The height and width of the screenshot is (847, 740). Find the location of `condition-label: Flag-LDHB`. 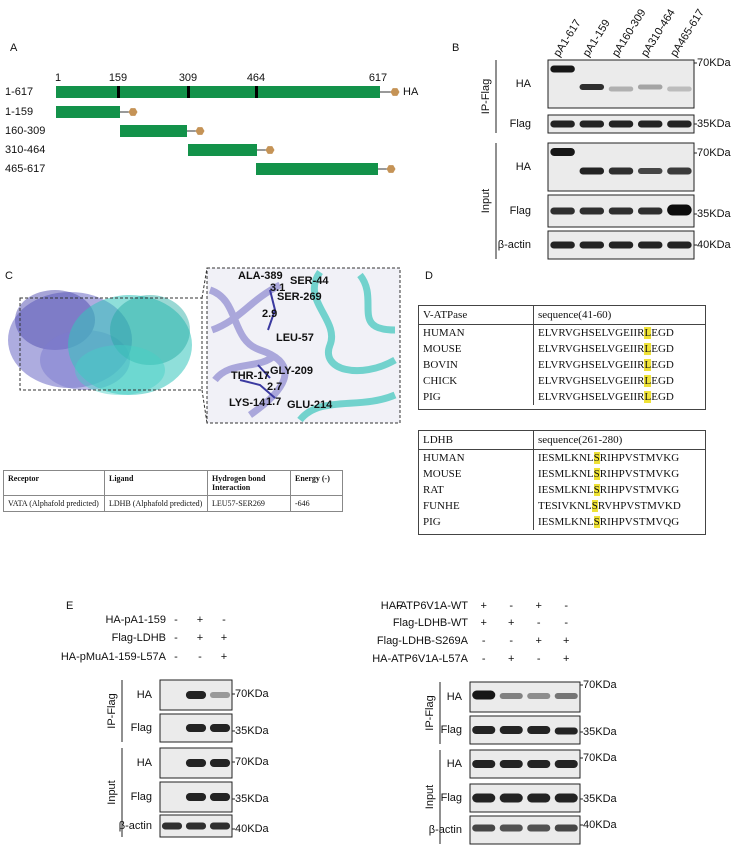

condition-label: Flag-LDHB is located at coordinates (139, 638).